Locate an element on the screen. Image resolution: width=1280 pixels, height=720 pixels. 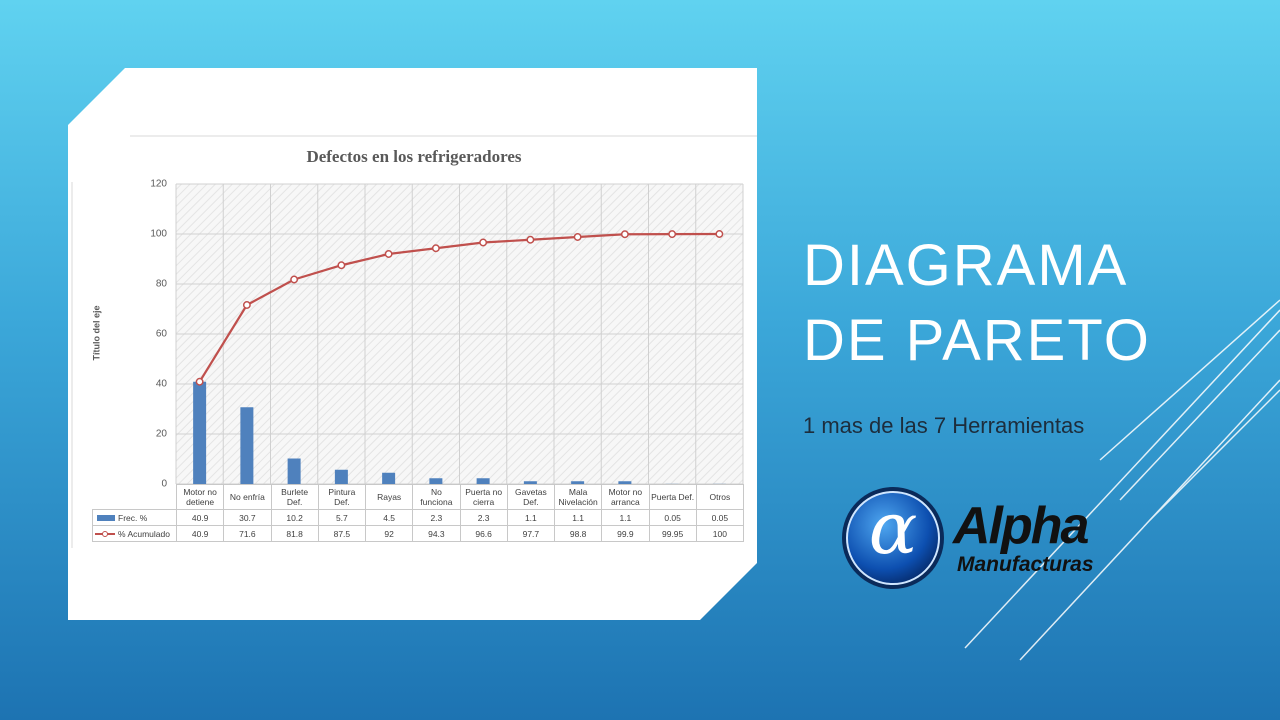
y-tick-label: 120 is located at coordinates (158, 184).